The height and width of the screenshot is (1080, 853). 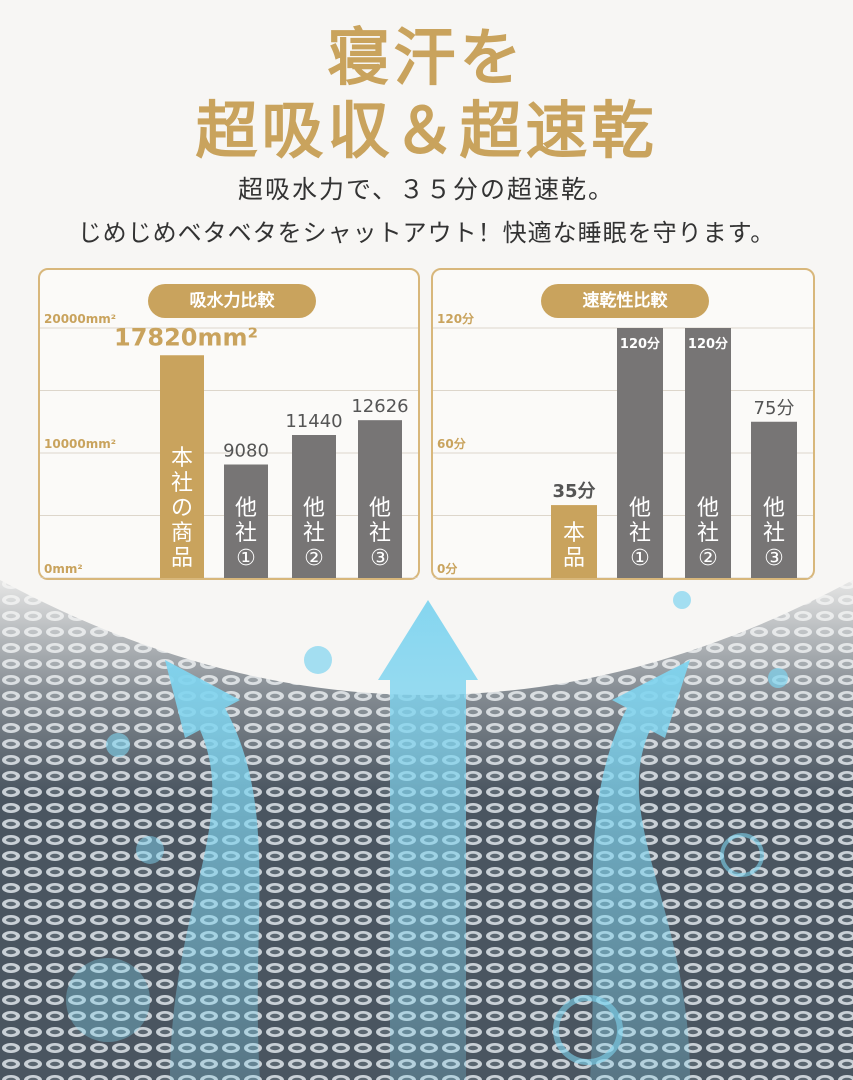 What do you see at coordinates (447, 568) in the screenshot?
I see `y-tick-label: 0分` at bounding box center [447, 568].